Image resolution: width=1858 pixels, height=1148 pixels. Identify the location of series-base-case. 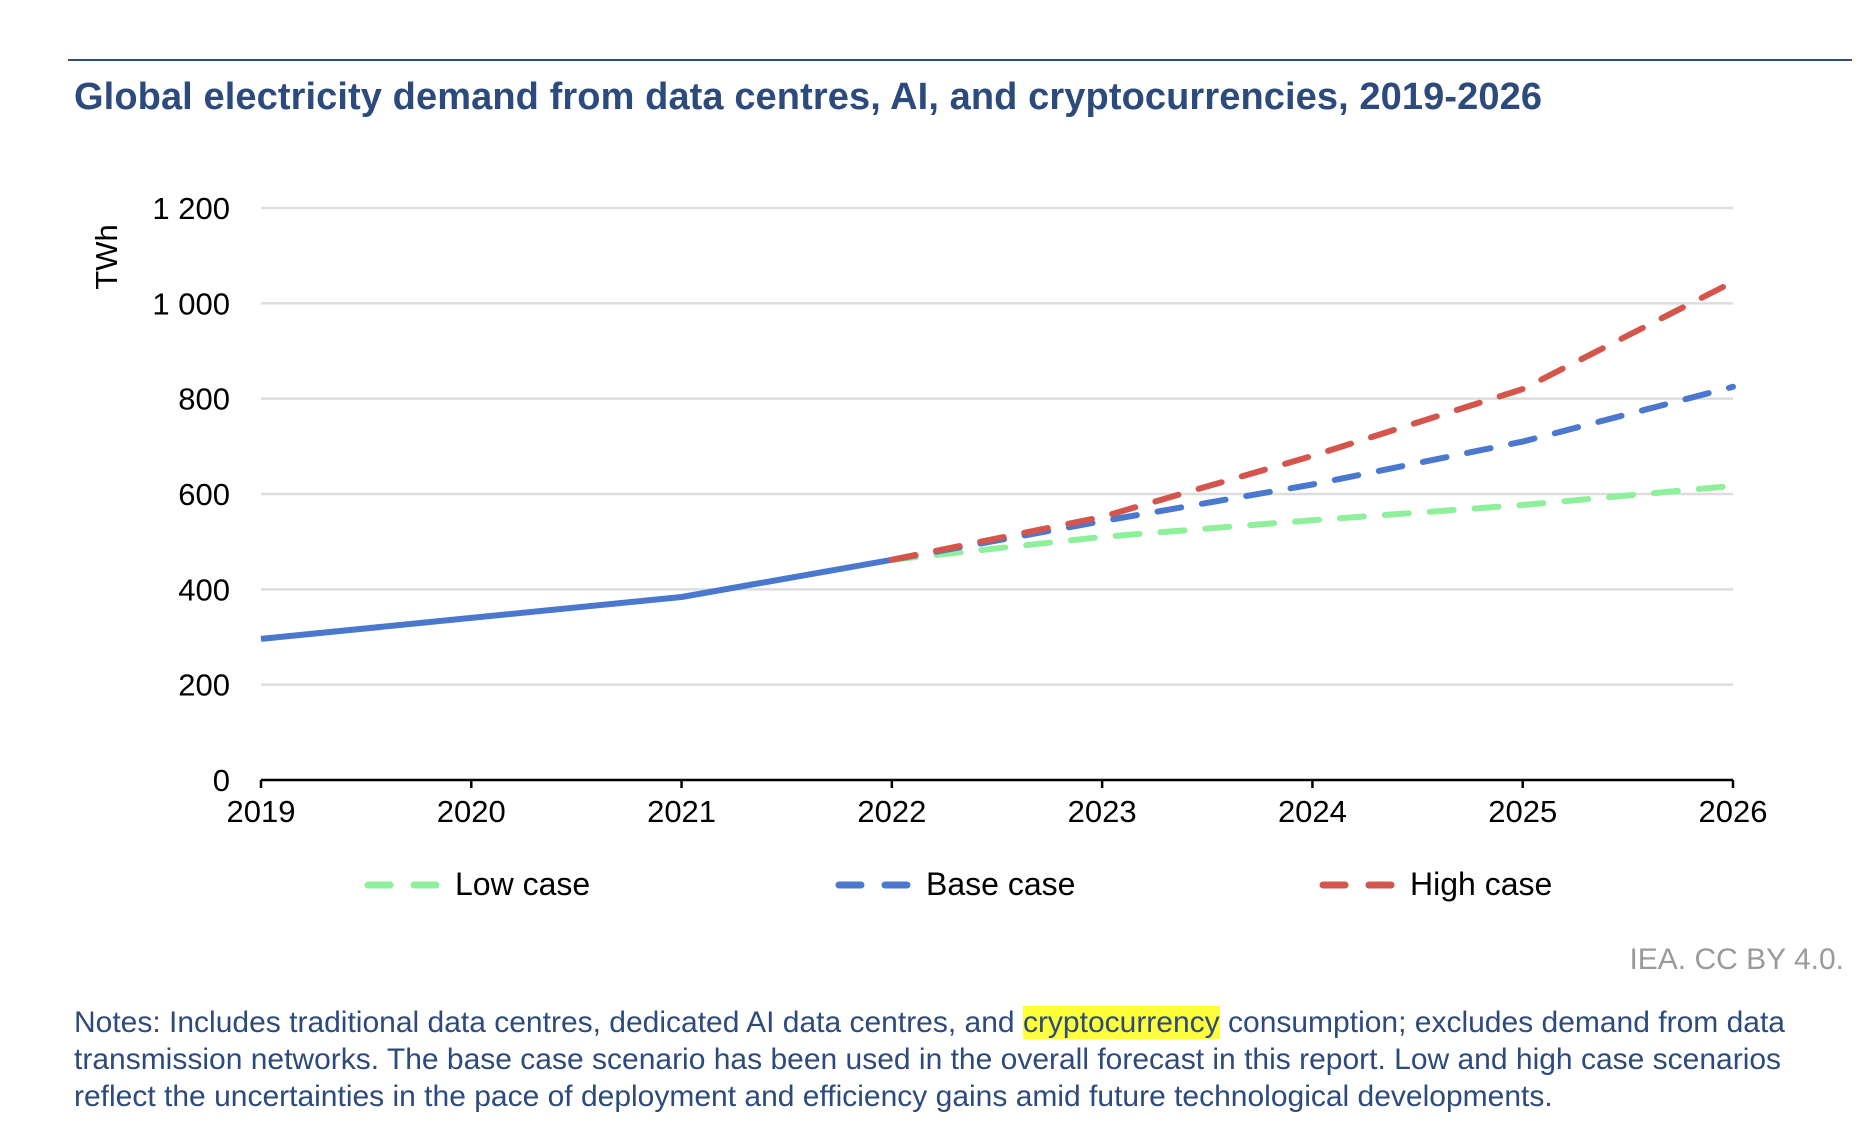
(1312, 473).